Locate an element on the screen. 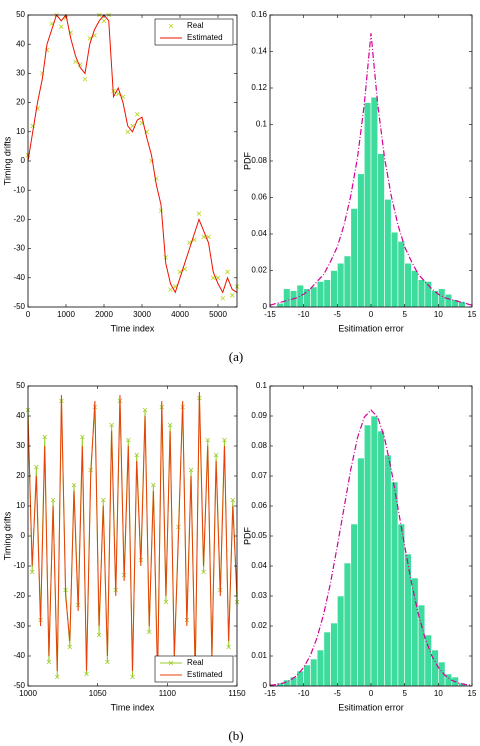 The height and width of the screenshot is (746, 480). x-tick-label: 1050 is located at coordinates (98, 693).